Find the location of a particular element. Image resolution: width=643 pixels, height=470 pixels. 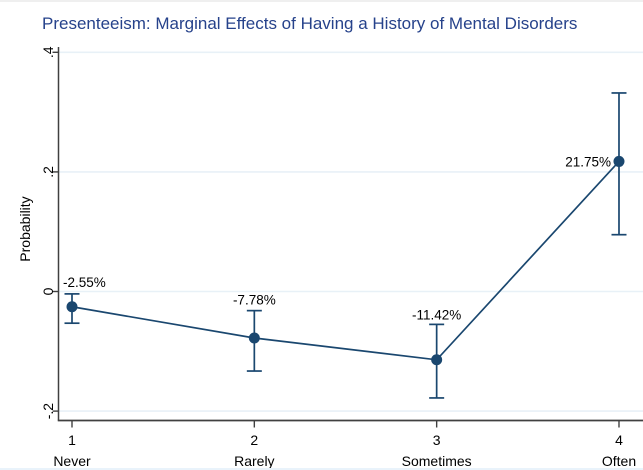

y-tick-label: .2 is located at coordinates (48, 172).